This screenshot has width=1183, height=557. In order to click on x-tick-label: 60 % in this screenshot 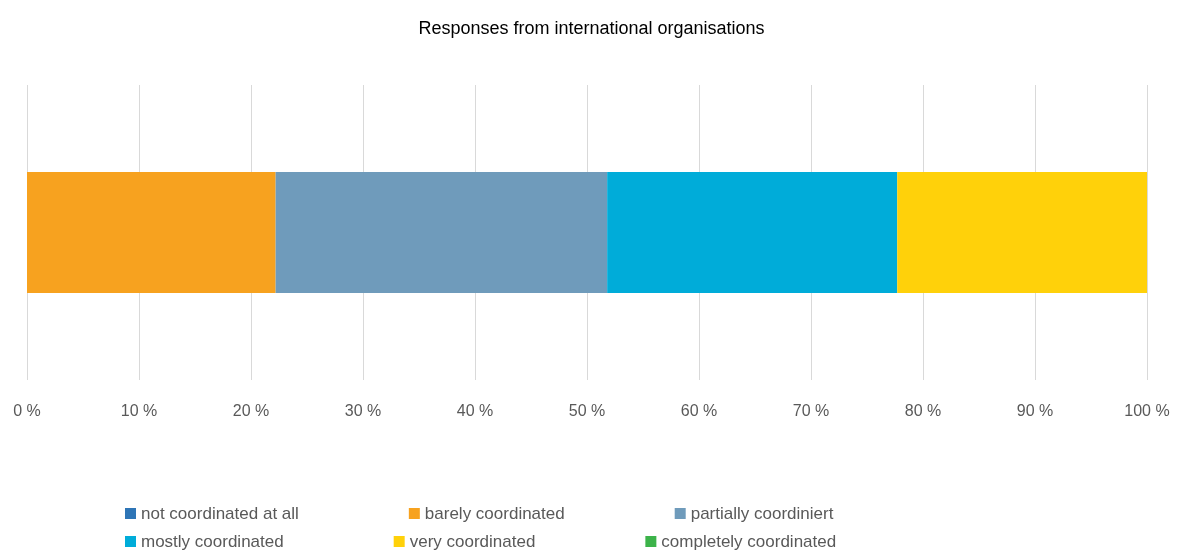, I will do `click(699, 410)`.